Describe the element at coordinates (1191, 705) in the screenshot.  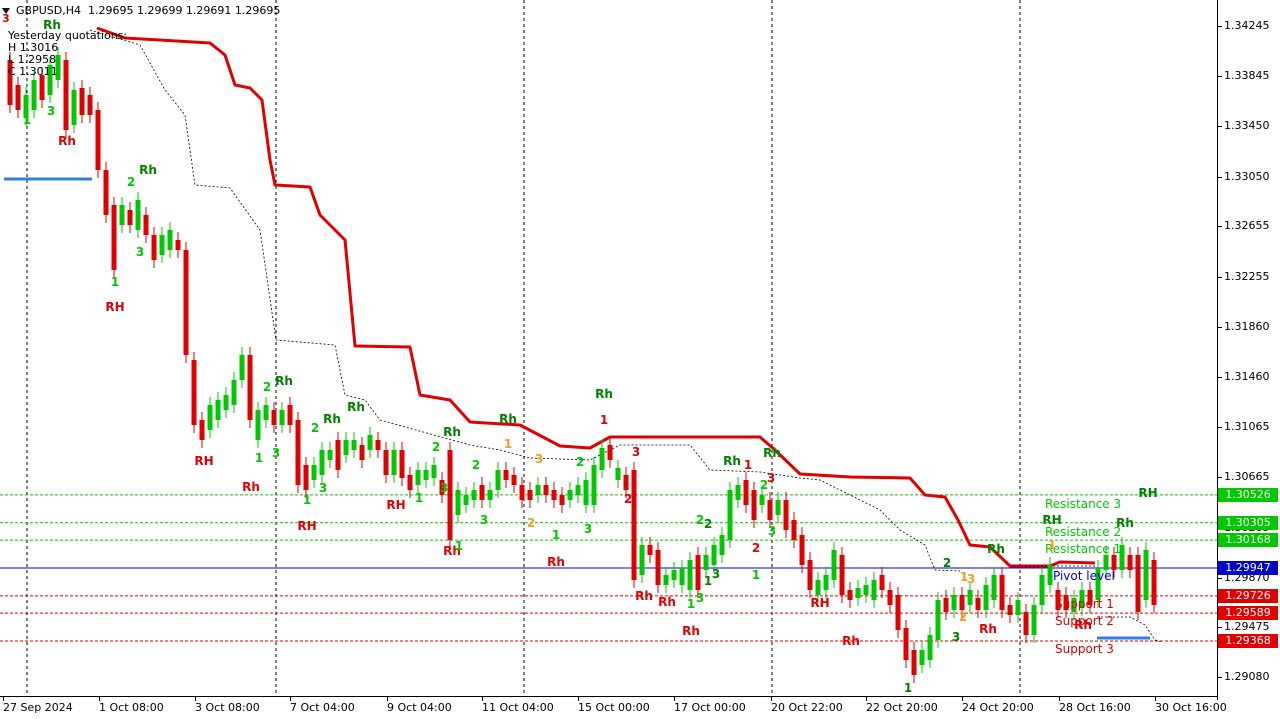
I see `time-tick-label: 30 Oct 16:00` at that location.